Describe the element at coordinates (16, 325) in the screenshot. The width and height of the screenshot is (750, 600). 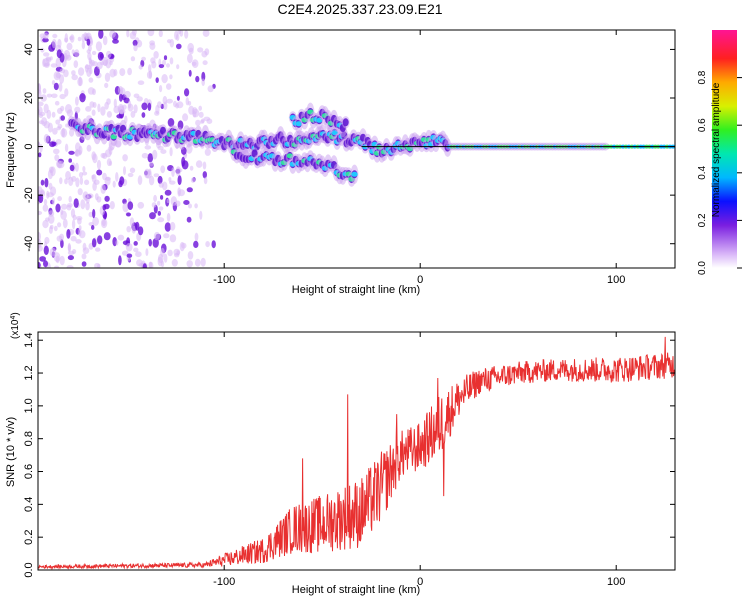
I see `snr-scale-factor: (x104)` at that location.